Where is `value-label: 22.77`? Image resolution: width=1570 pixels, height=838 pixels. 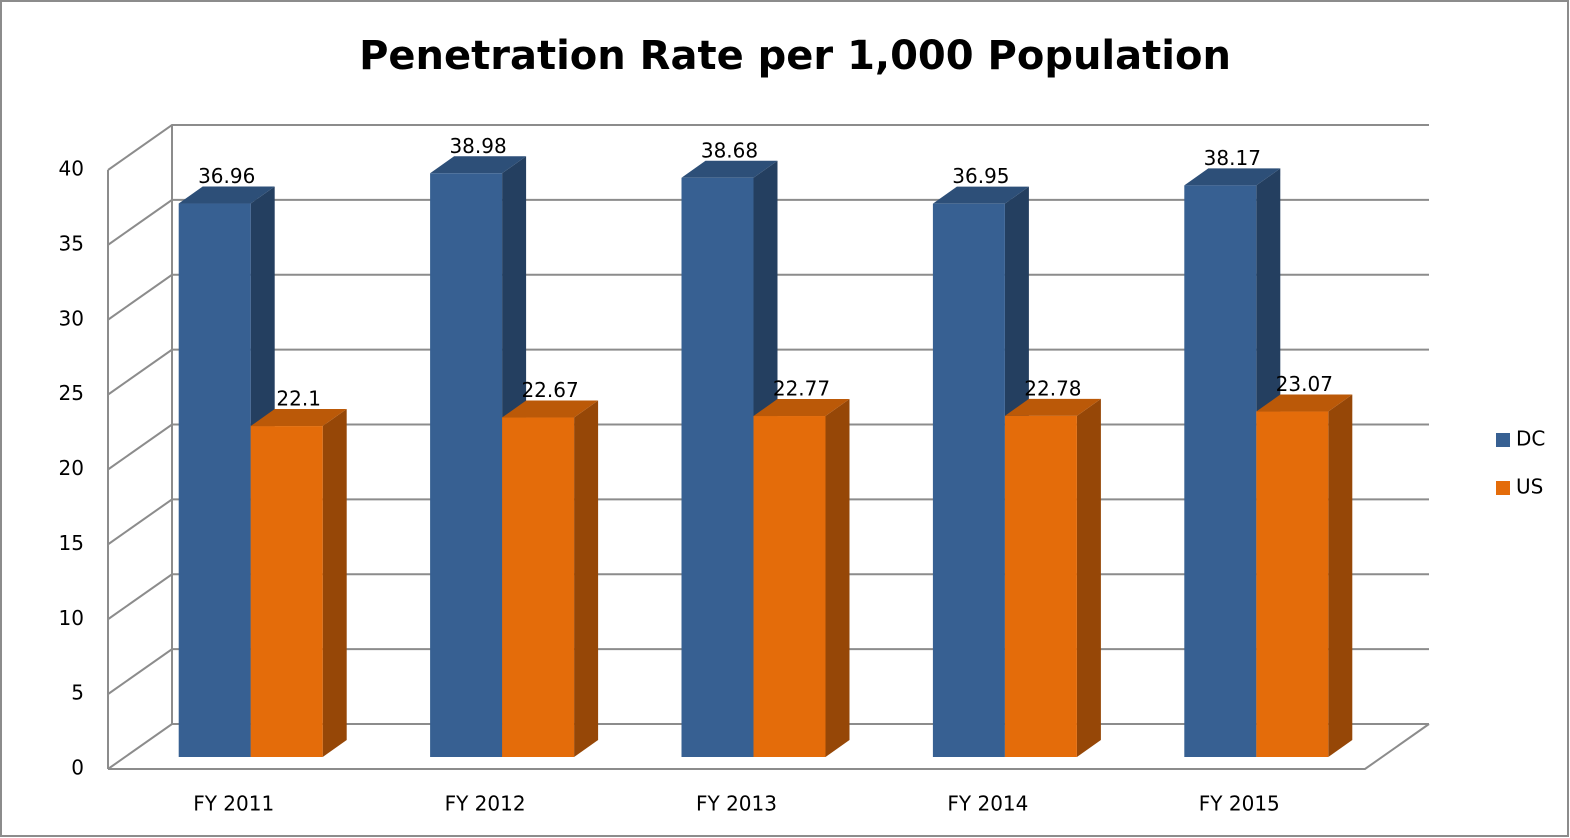
value-label: 22.77 is located at coordinates (801, 389).